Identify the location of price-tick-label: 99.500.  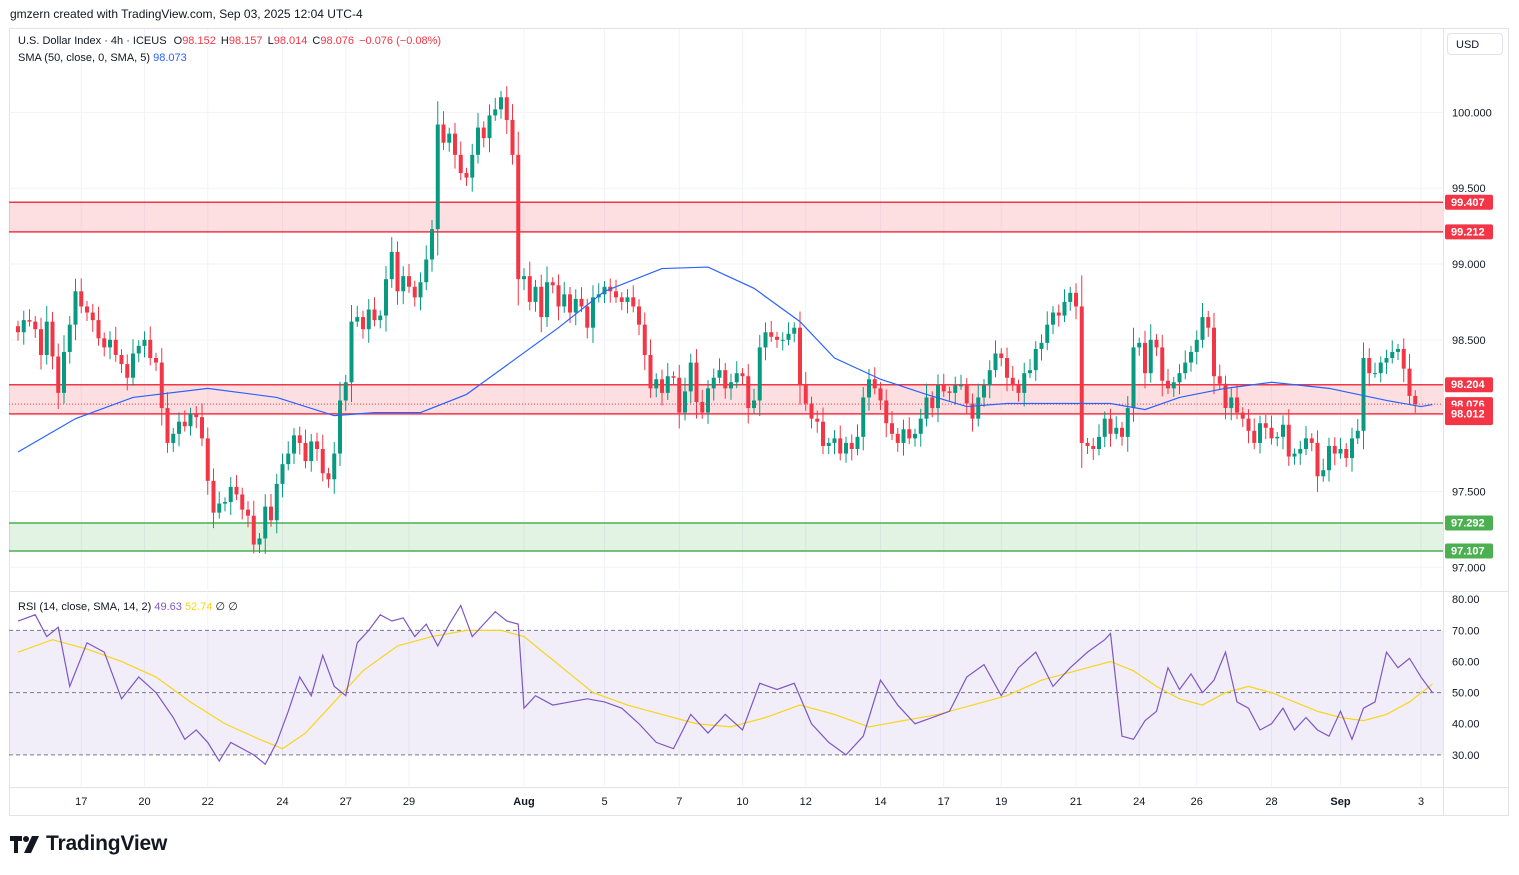
(1469, 189).